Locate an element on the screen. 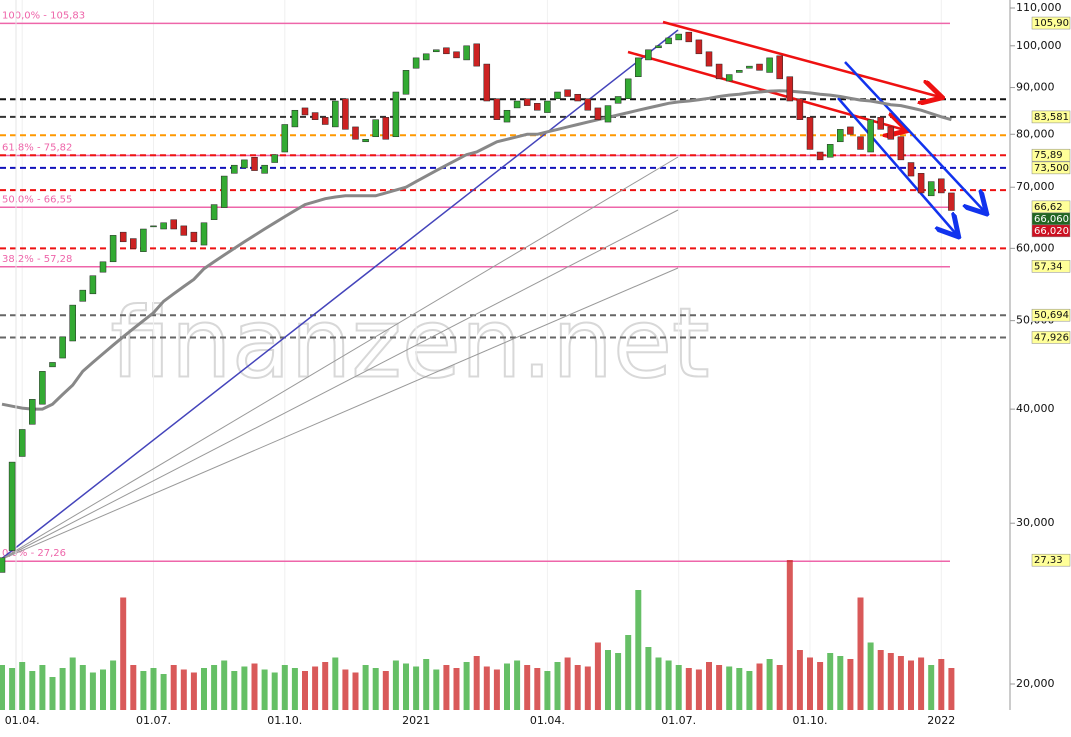 This screenshot has height=737, width=1071. y-tick-label: 30,000 is located at coordinates (1035, 522).